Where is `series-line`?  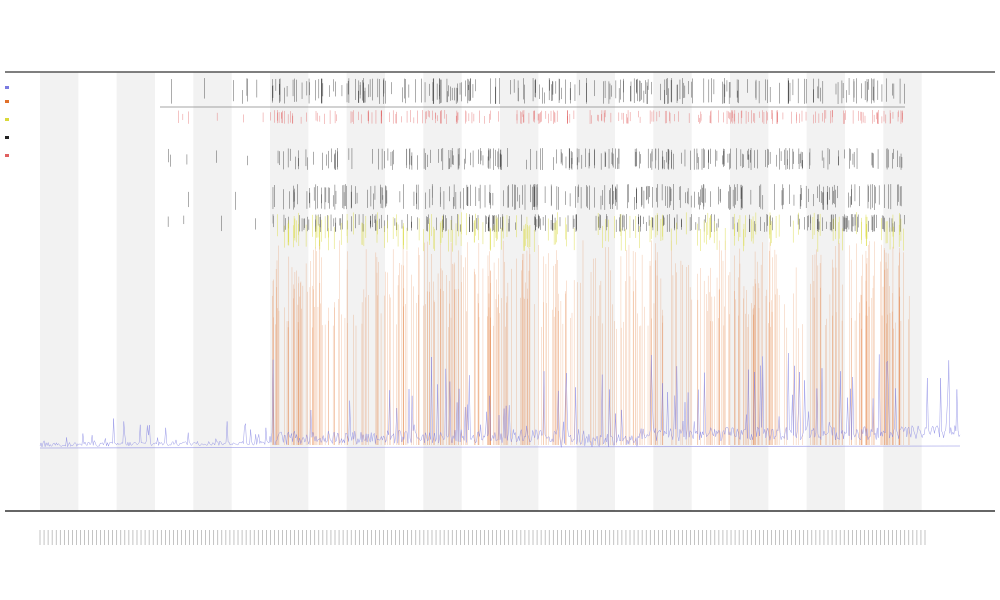
series-line is located at coordinates (500, 400).